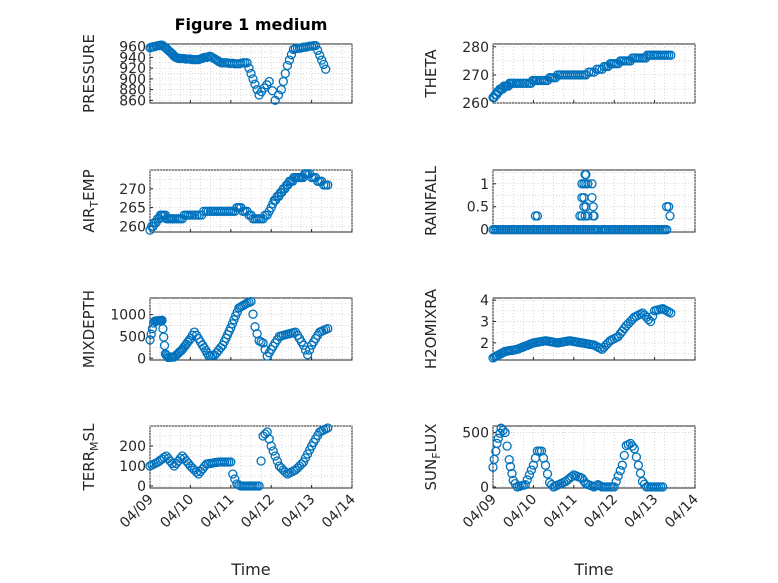 The image size is (778, 583). What do you see at coordinates (128, 316) in the screenshot?
I see `y-tick-label: 1000` at bounding box center [128, 316].